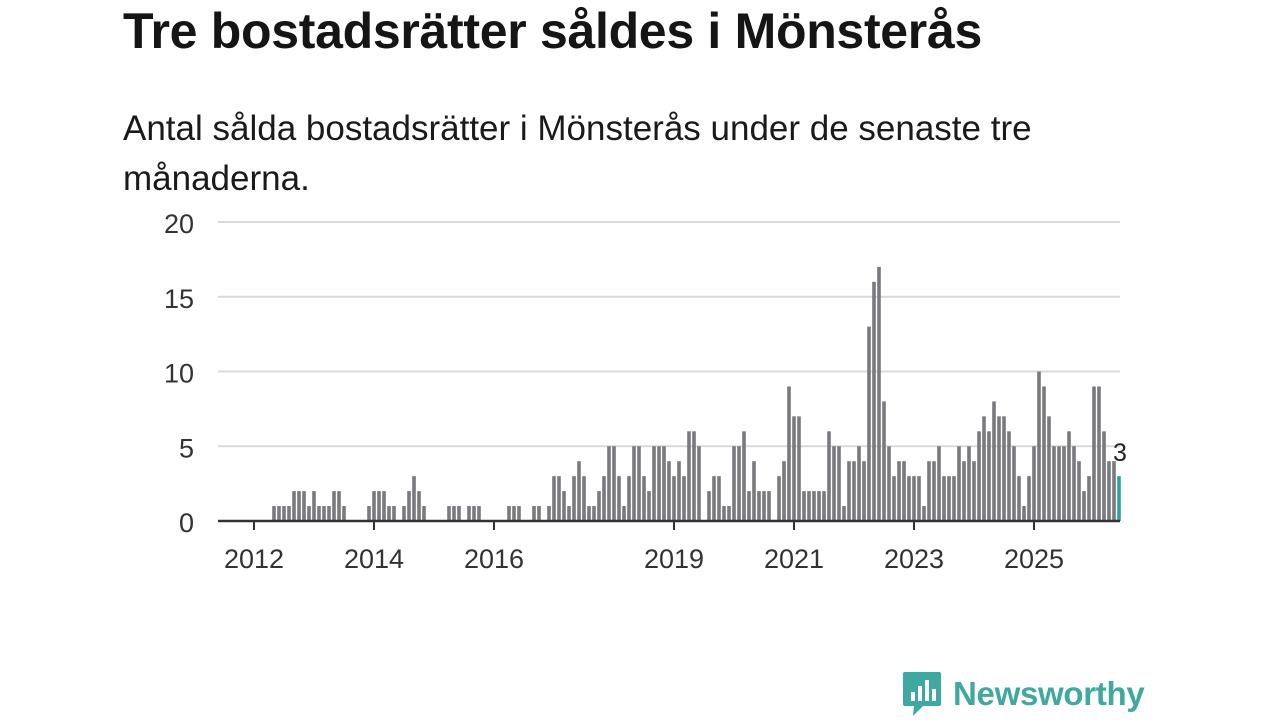 This screenshot has width=1280, height=720. I want to click on brand-name: Newsworthy, so click(1049, 693).